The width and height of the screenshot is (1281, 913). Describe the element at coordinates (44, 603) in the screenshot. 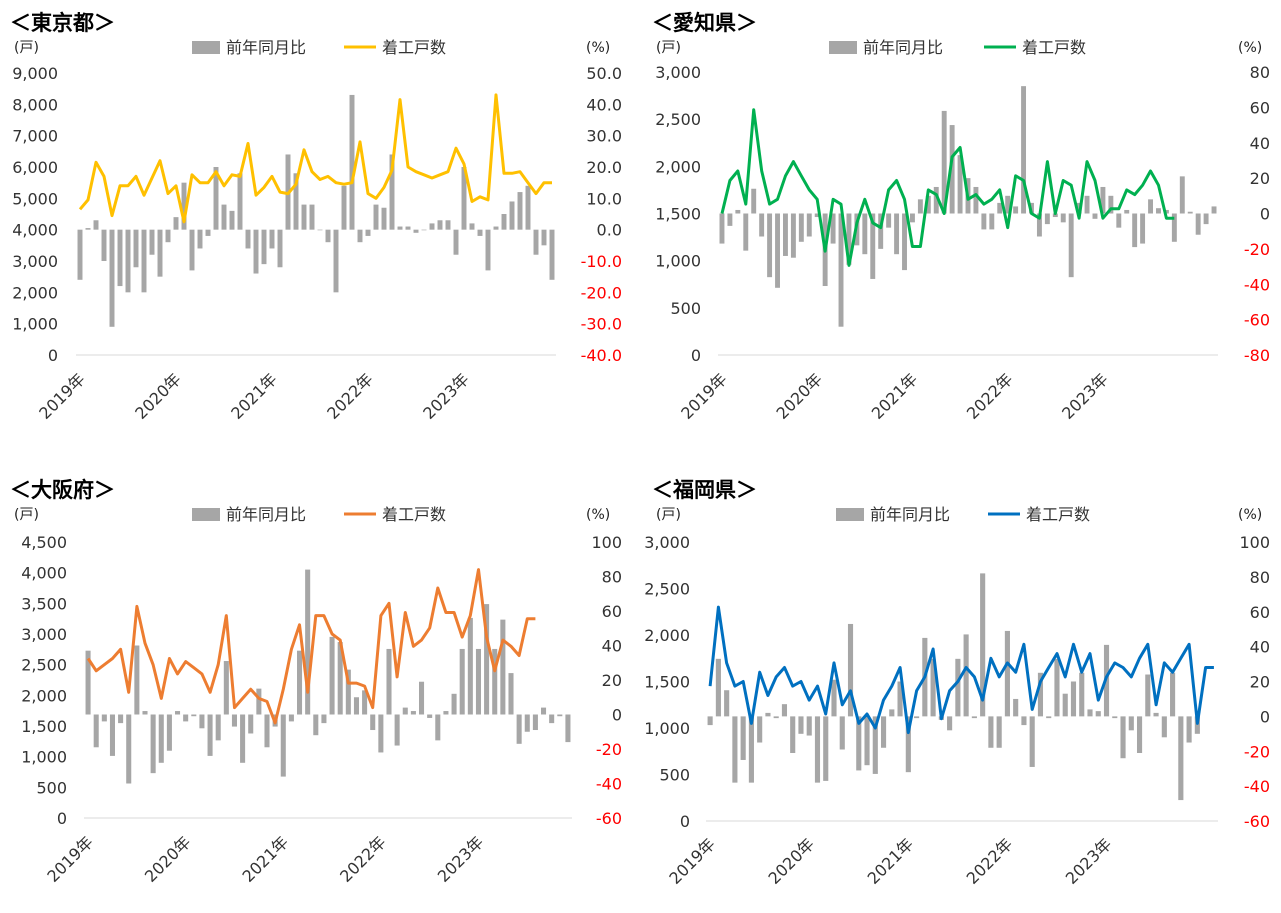

I see `left-tick-label: 3,500` at that location.